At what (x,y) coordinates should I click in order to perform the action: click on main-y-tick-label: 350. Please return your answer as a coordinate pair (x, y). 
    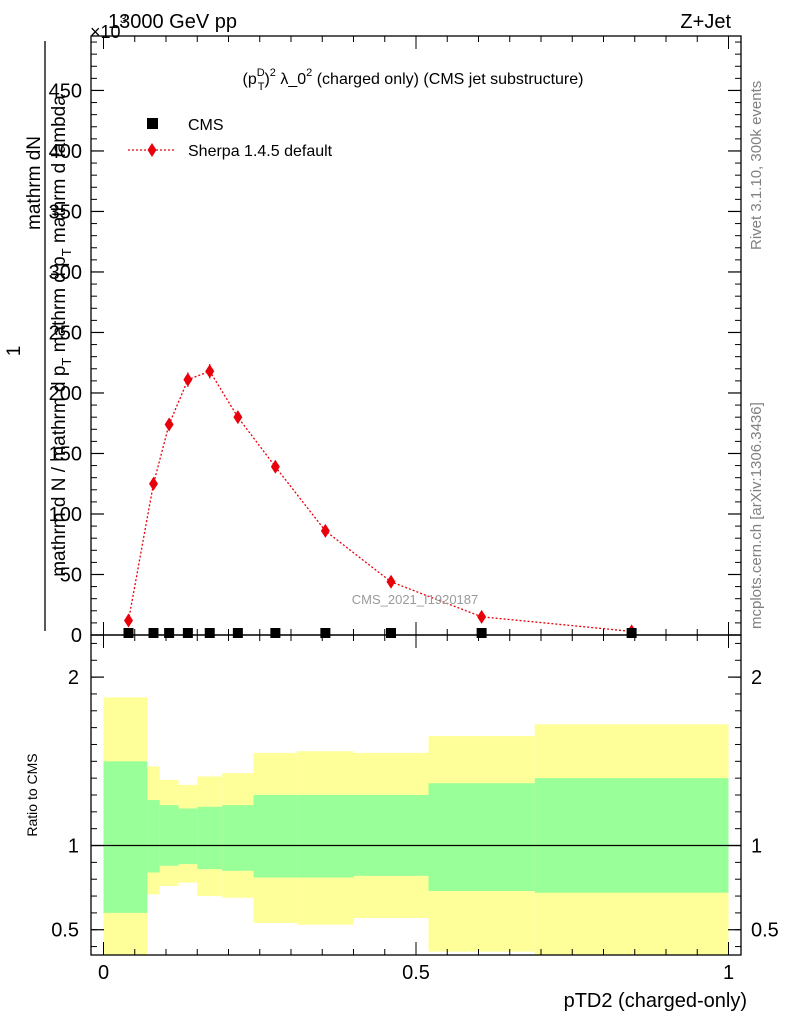
    Looking at the image, I should click on (65, 212).